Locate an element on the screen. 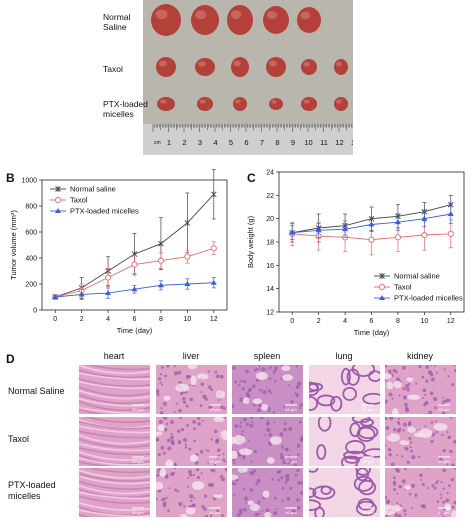  panel-b-label: B is located at coordinates (10, 178).